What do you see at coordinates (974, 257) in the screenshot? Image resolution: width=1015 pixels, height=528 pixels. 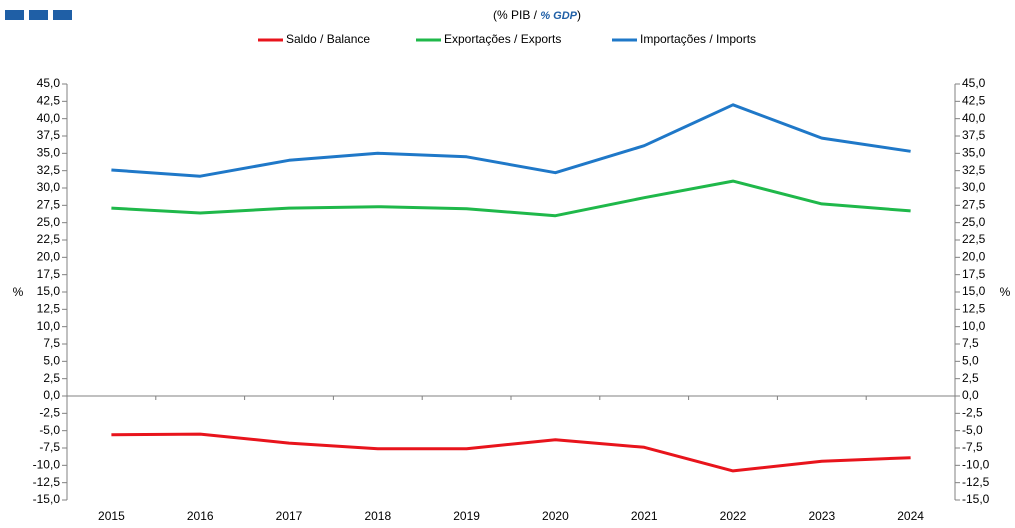 I see `y2-tick-label: 20,0` at bounding box center [974, 257].